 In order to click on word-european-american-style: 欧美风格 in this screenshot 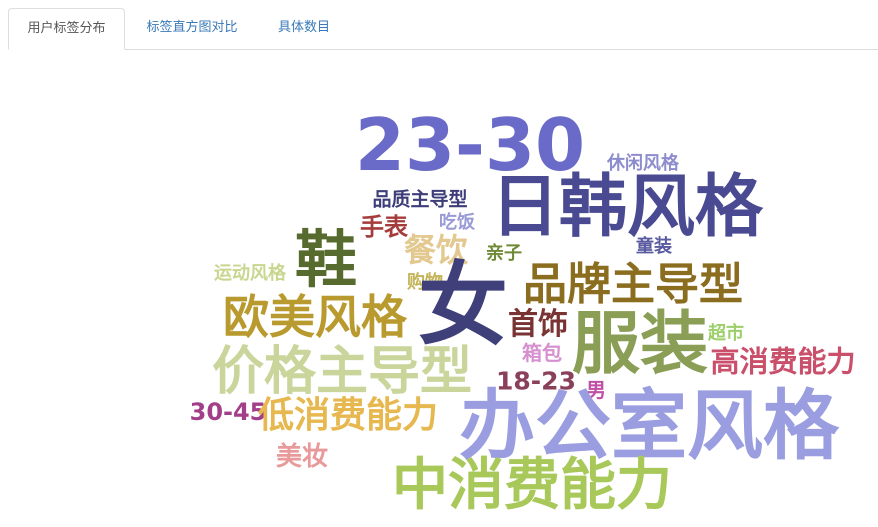, I will do `click(315, 317)`.